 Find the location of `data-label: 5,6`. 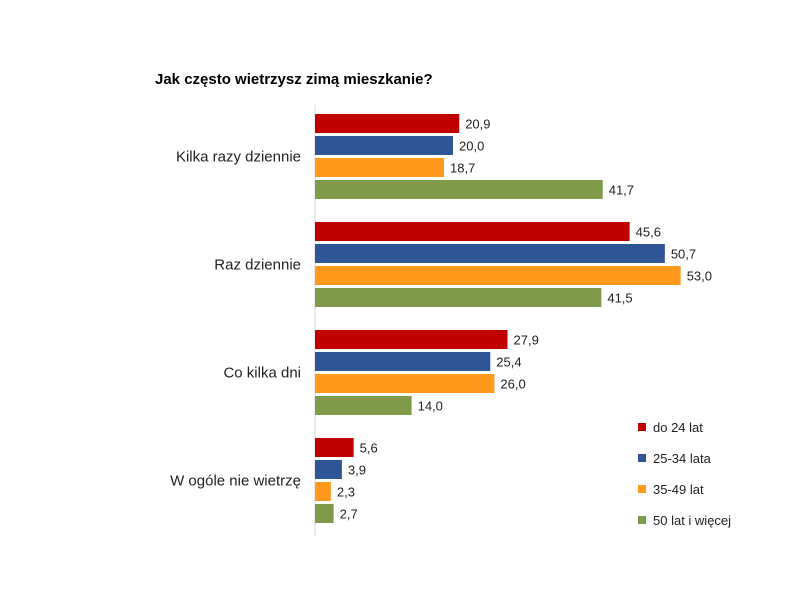

data-label: 5,6 is located at coordinates (369, 448).